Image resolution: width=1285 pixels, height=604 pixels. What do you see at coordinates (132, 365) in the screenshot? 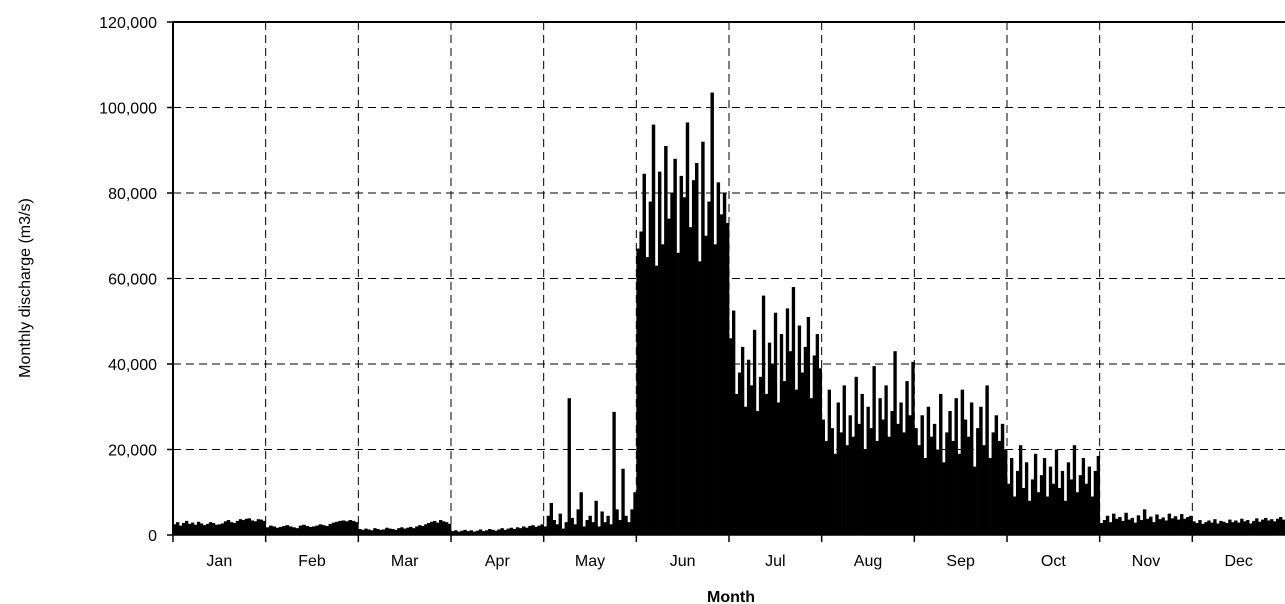
I see `y-tick-label: 40,000` at bounding box center [132, 365].